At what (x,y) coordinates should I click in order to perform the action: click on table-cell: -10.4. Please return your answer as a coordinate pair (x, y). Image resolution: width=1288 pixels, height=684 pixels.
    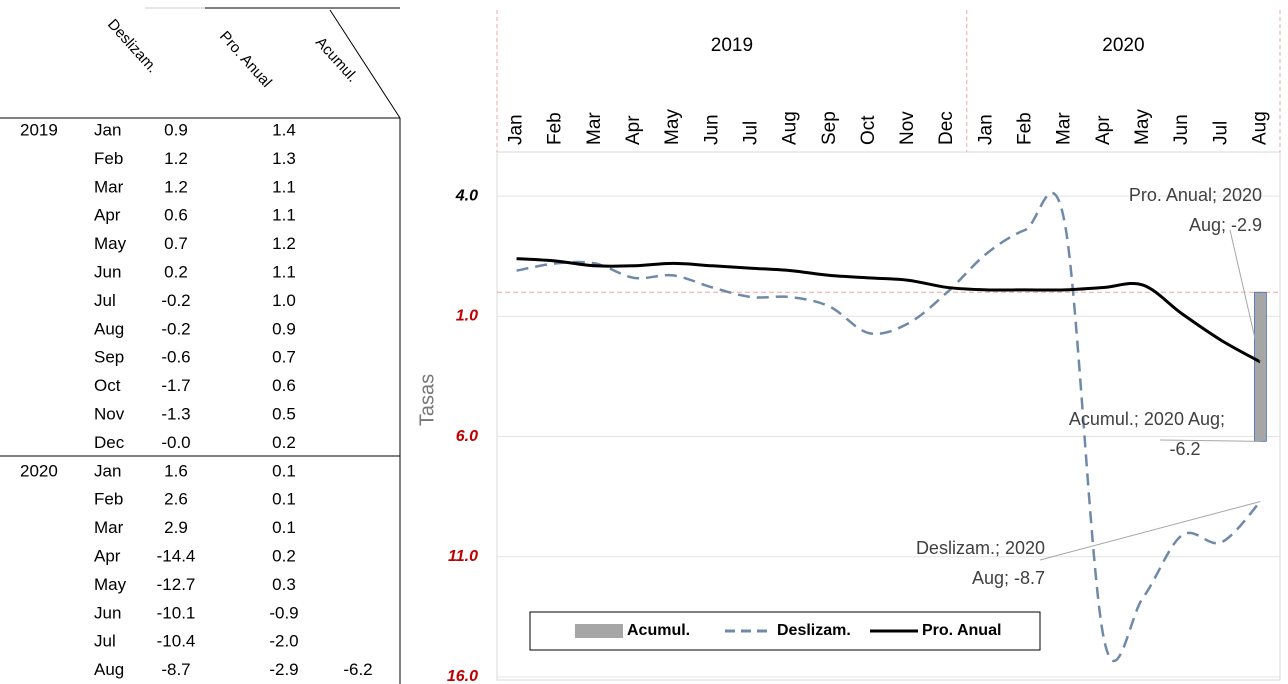
    Looking at the image, I should click on (176, 641).